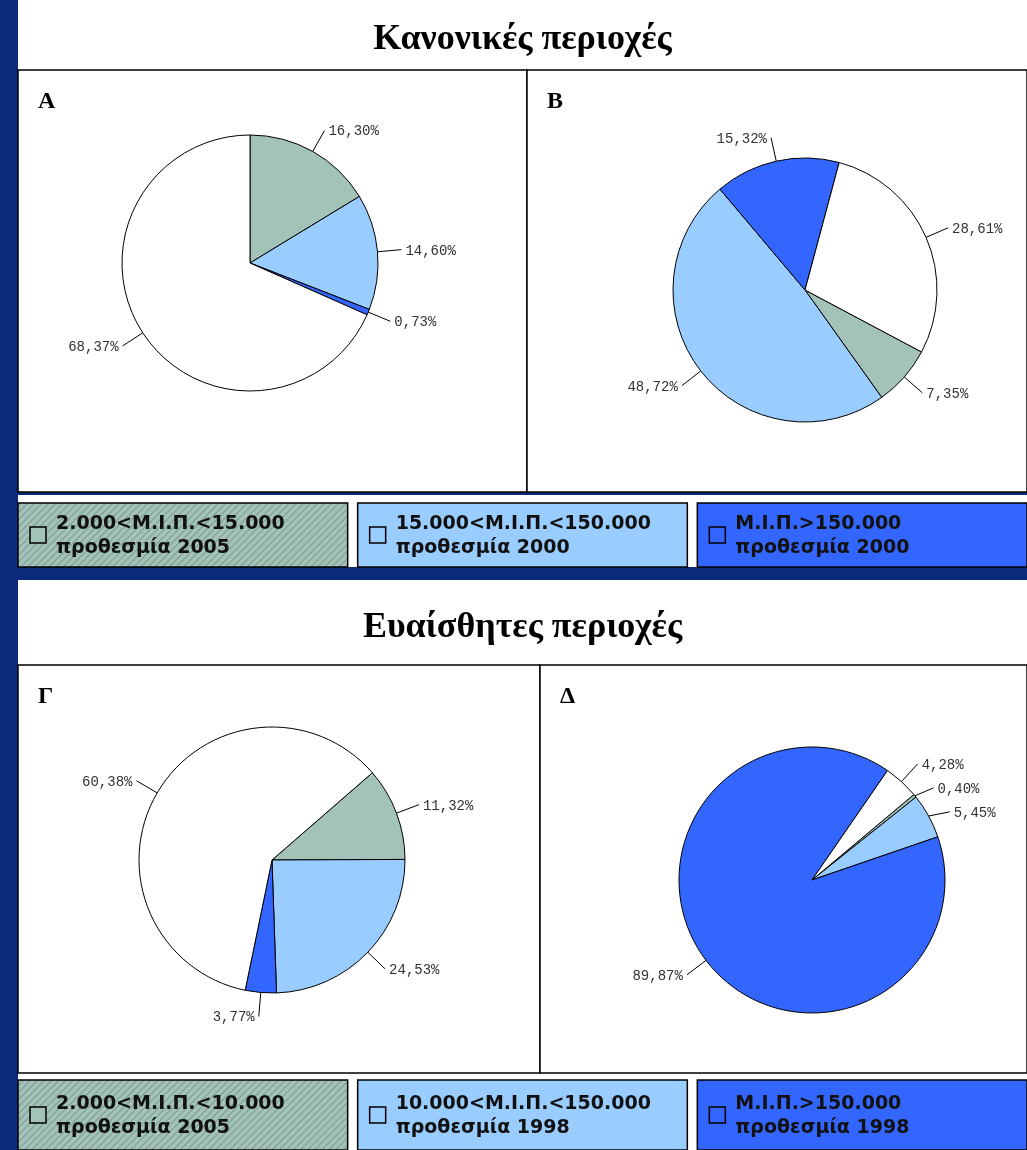 The width and height of the screenshot is (1027, 1150). What do you see at coordinates (415, 969) in the screenshot?
I see `data-label: 24,53%` at bounding box center [415, 969].